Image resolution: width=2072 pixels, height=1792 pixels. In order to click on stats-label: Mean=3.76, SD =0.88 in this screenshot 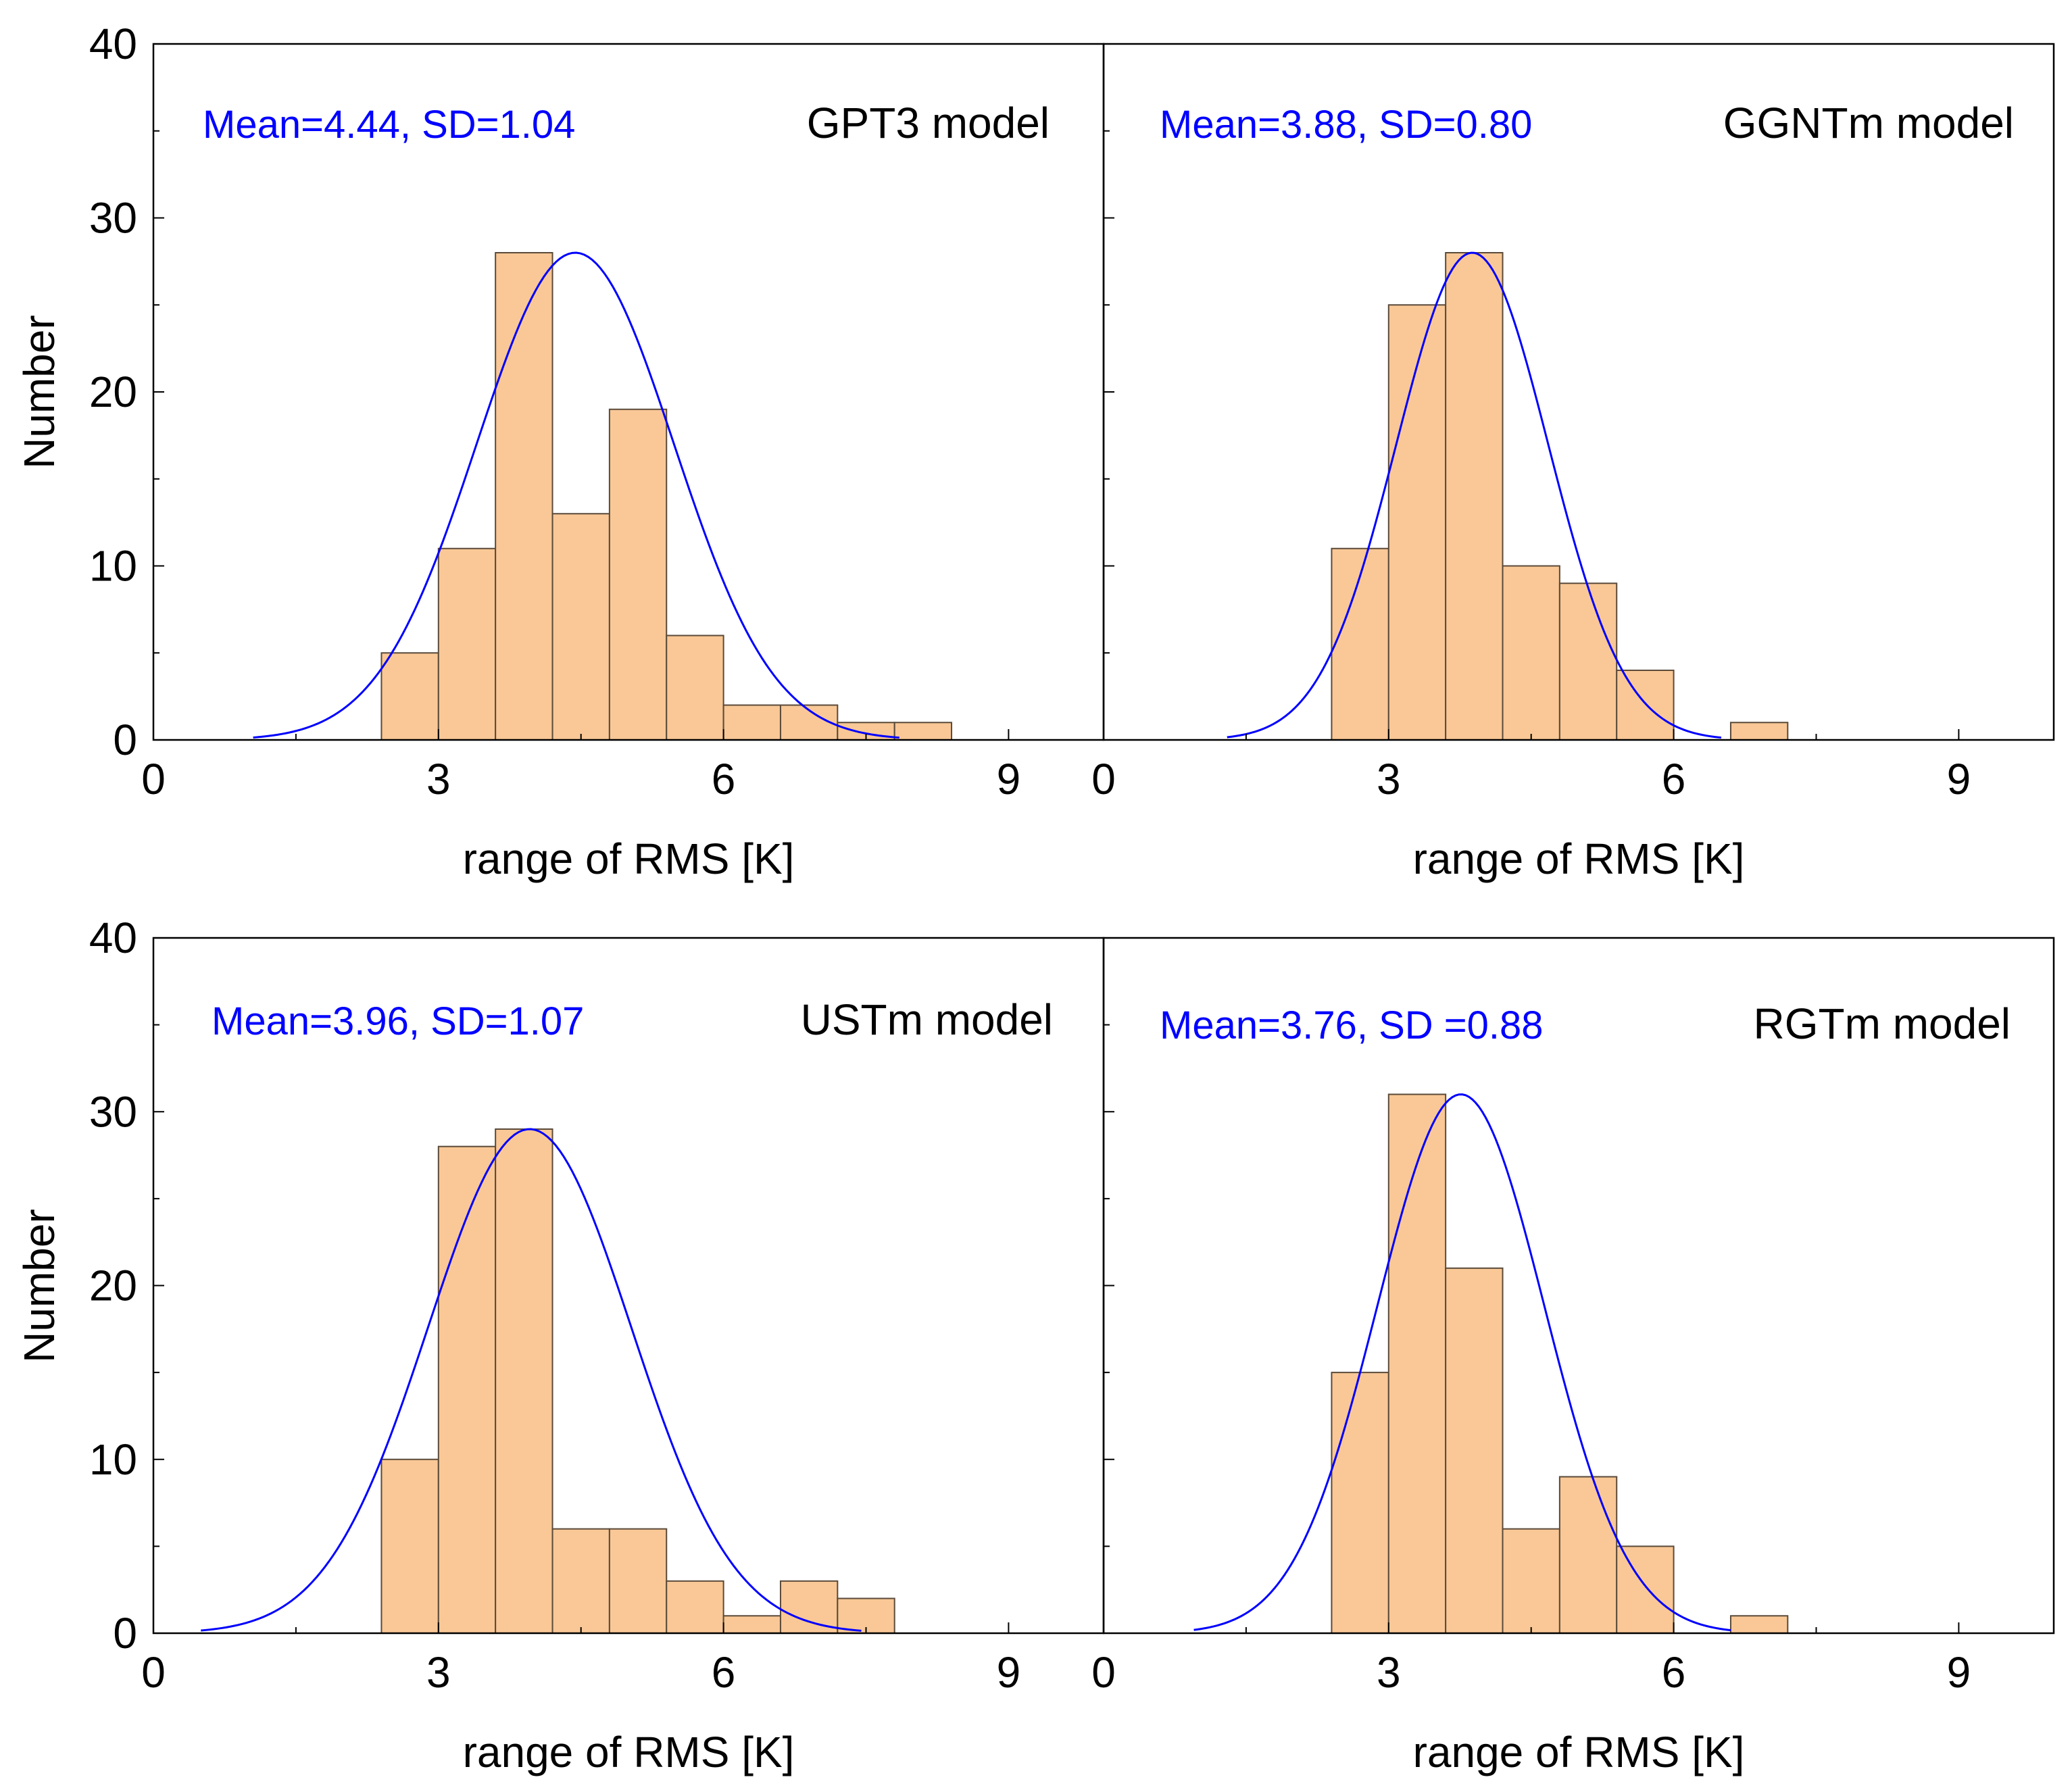, I will do `click(1352, 1025)`.